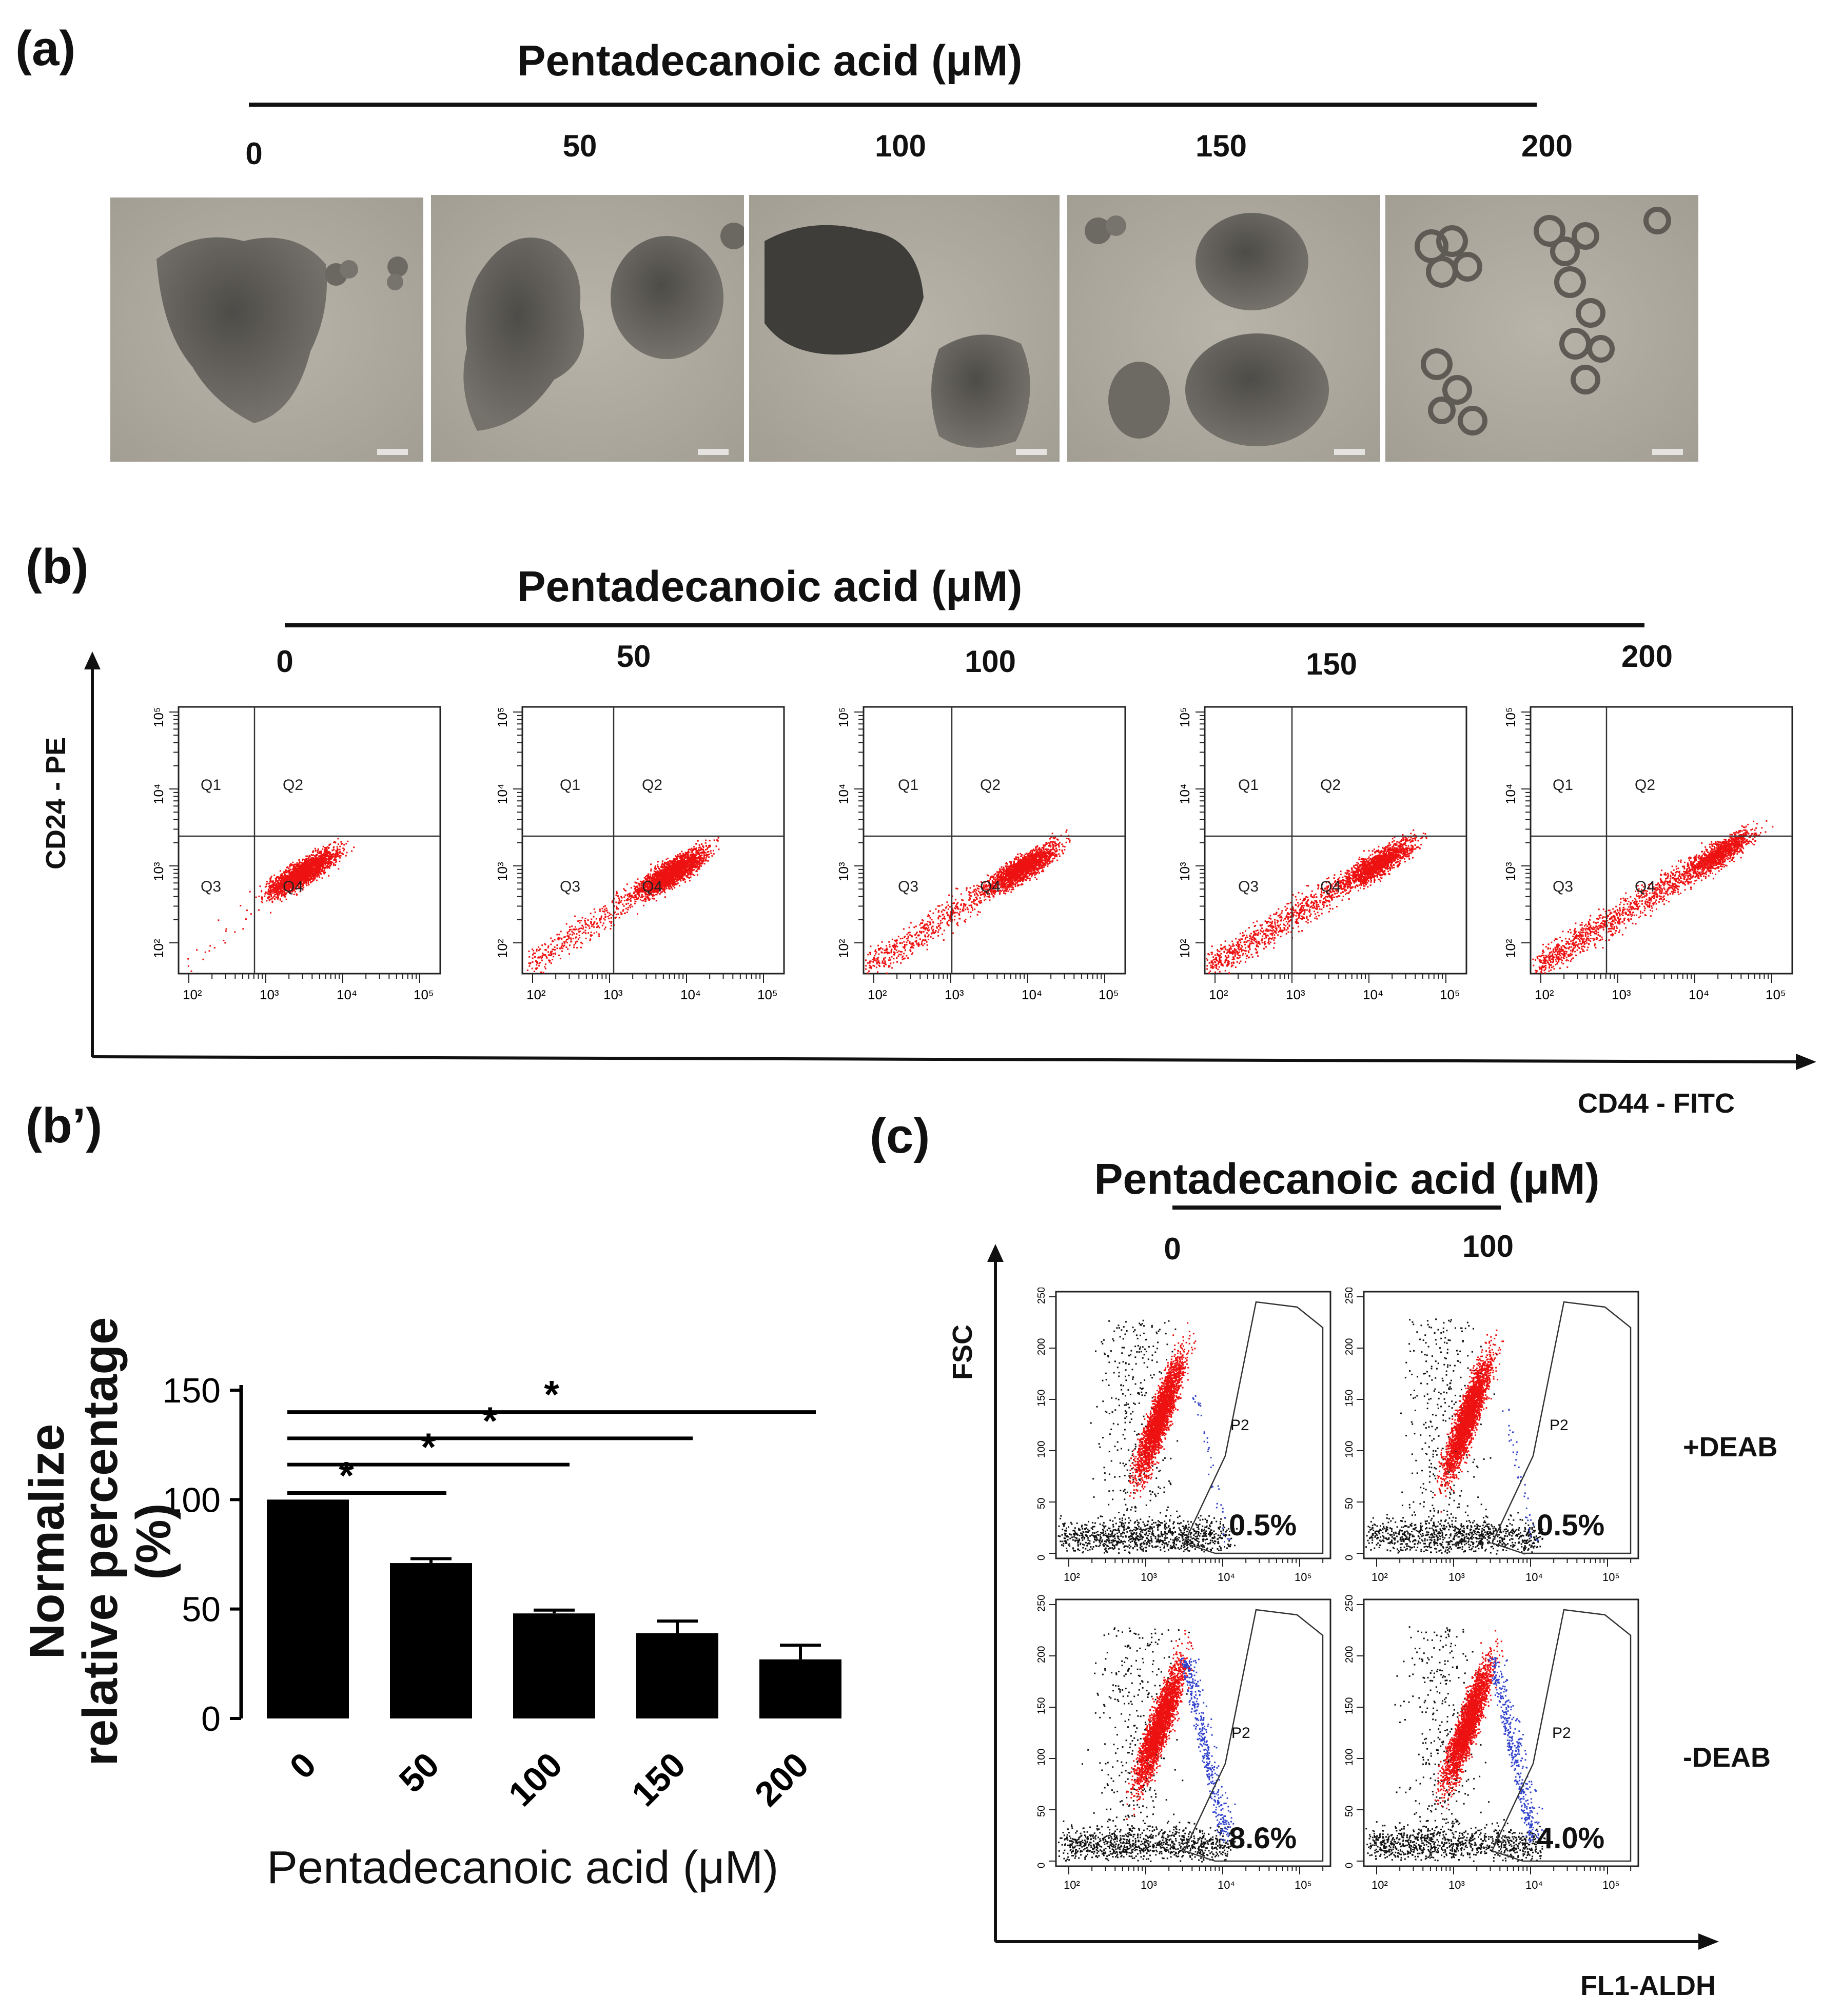 The height and width of the screenshot is (2016, 1822). Describe the element at coordinates (1488, 1246) in the screenshot. I see `panel-c-conc-100: 100` at that location.